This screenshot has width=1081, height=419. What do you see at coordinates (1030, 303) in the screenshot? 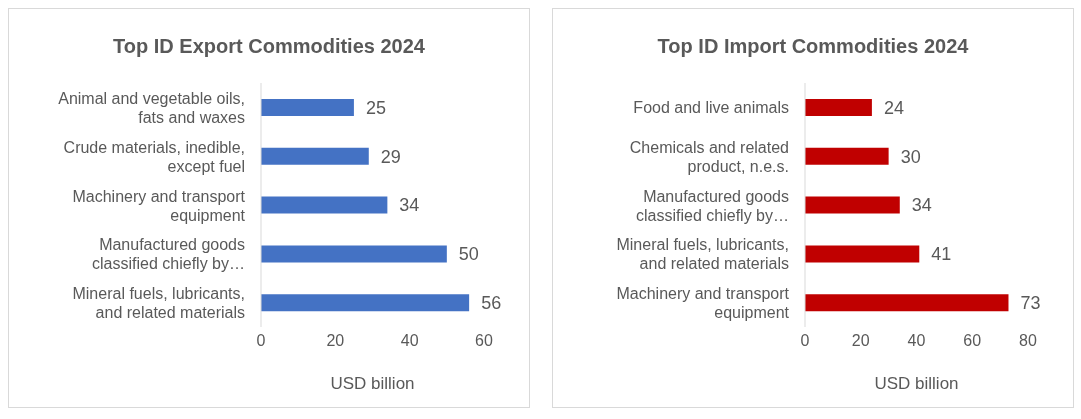
I see `data-label: 73` at bounding box center [1030, 303].